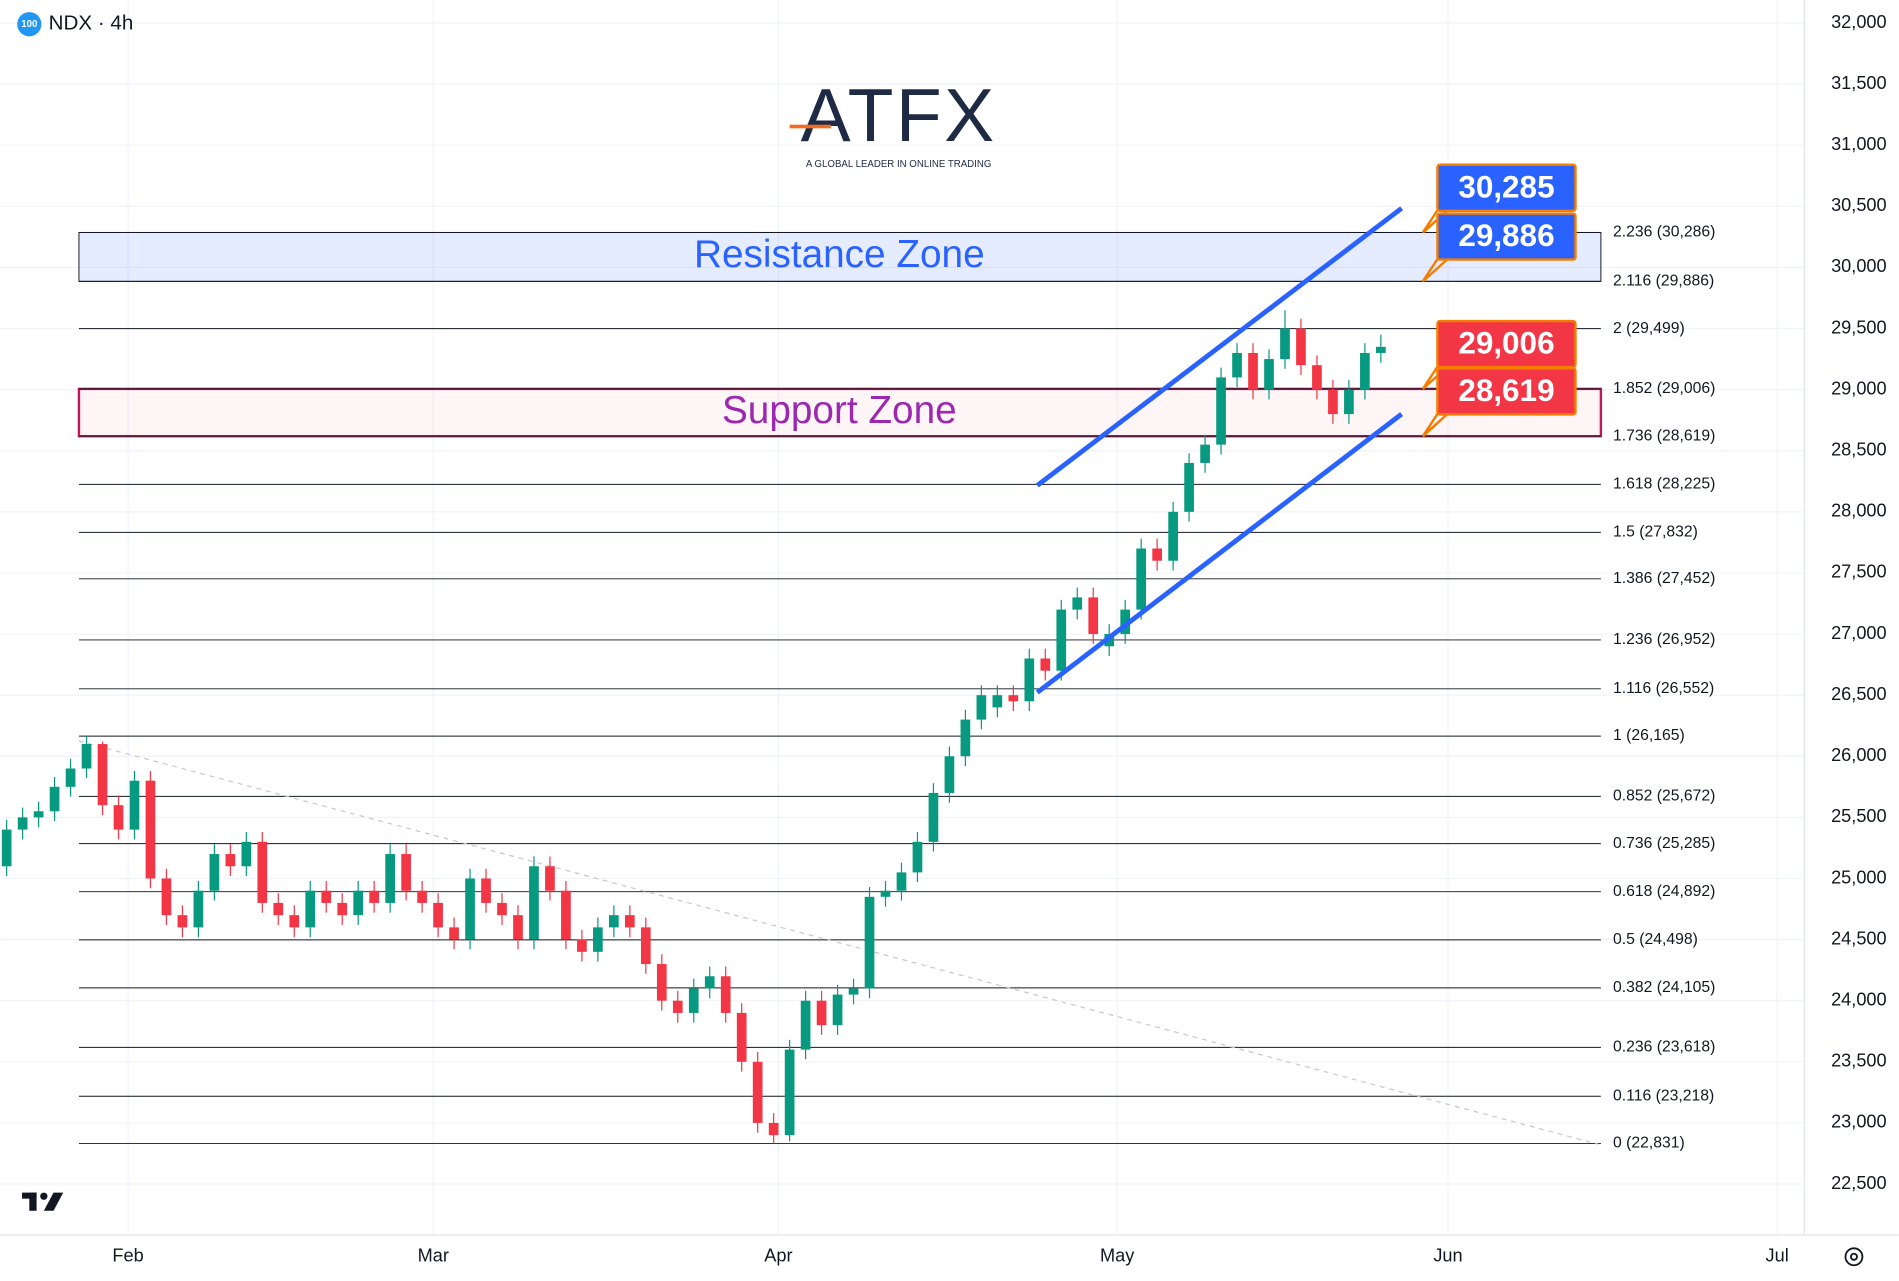  Describe the element at coordinates (839, 410) in the screenshot. I see `zone-label: Support Zone` at that location.